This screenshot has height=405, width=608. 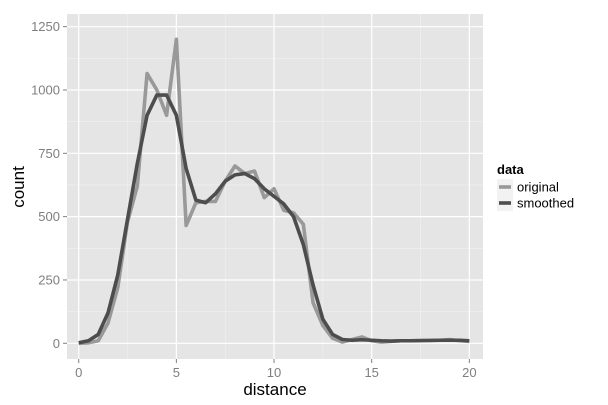 What do you see at coordinates (49, 216) in the screenshot?
I see `y-tick-label: 500` at bounding box center [49, 216].